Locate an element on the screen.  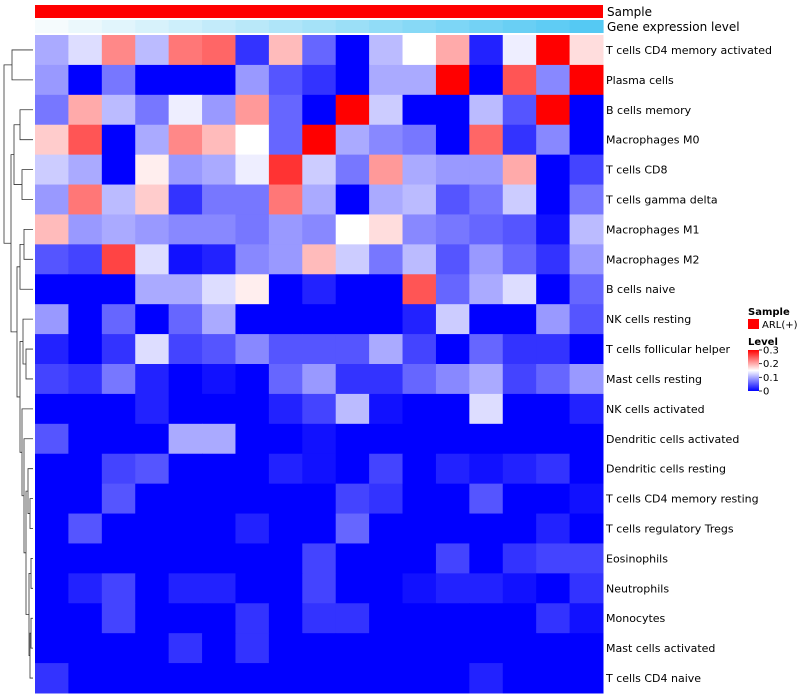
row-label: Mast cells activated is located at coordinates (660, 648).